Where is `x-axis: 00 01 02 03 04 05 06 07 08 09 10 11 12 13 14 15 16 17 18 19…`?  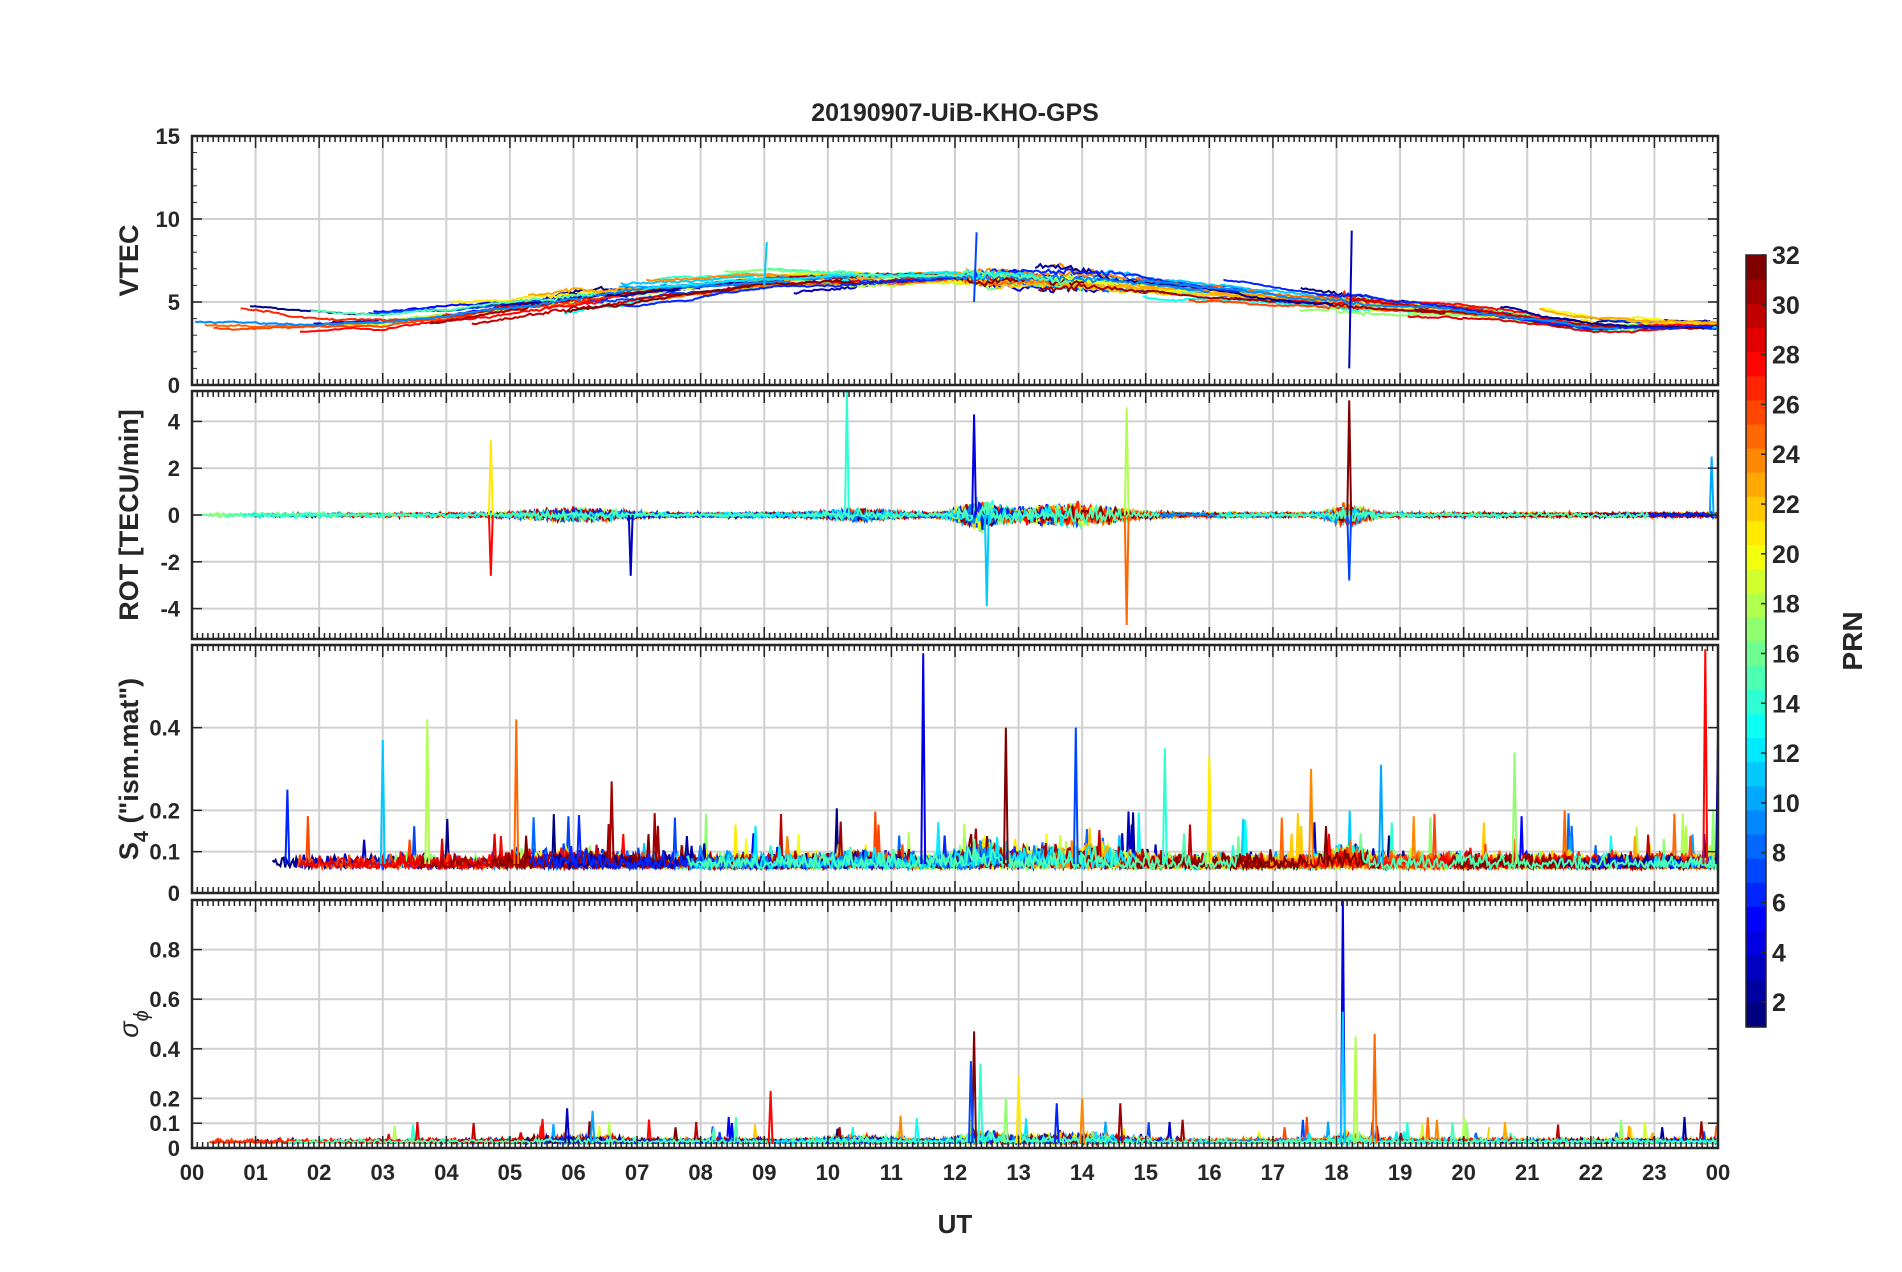
x-axis: 00 01 02 03 04 05 06 07 08 09 10 11 12 13 14 15 16 17 18 19… is located at coordinates (955, 1172).